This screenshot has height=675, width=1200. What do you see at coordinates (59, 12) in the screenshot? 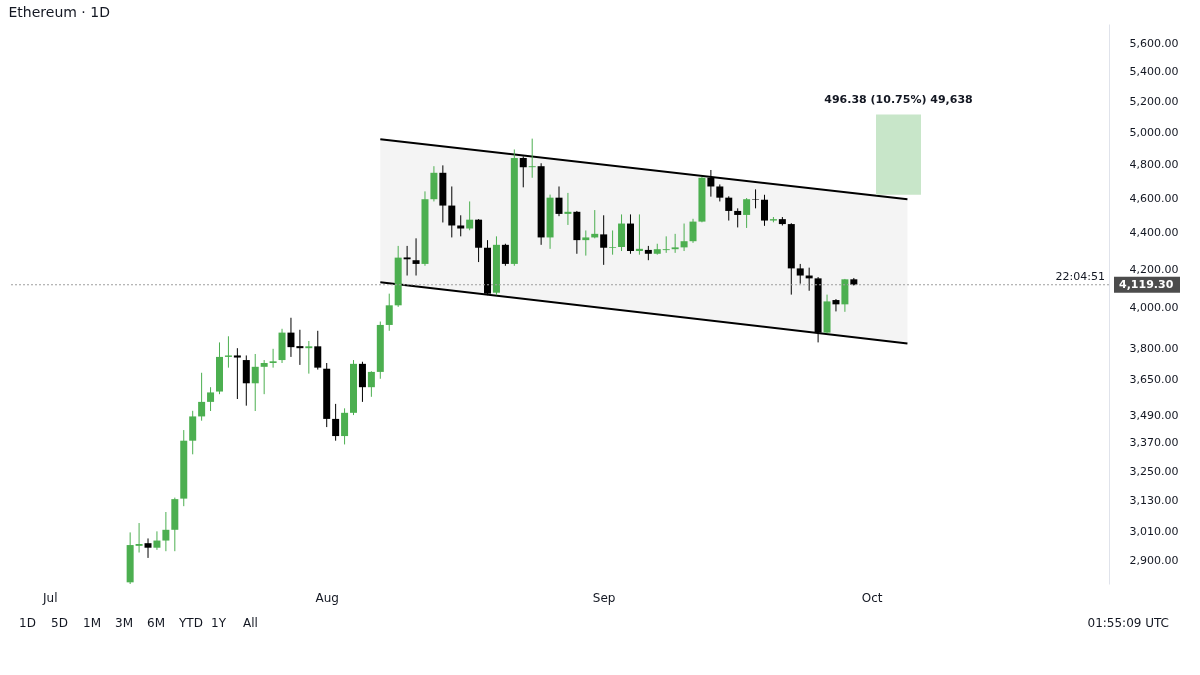
I see `chart-title: Ethereum · 1D` at bounding box center [59, 12].